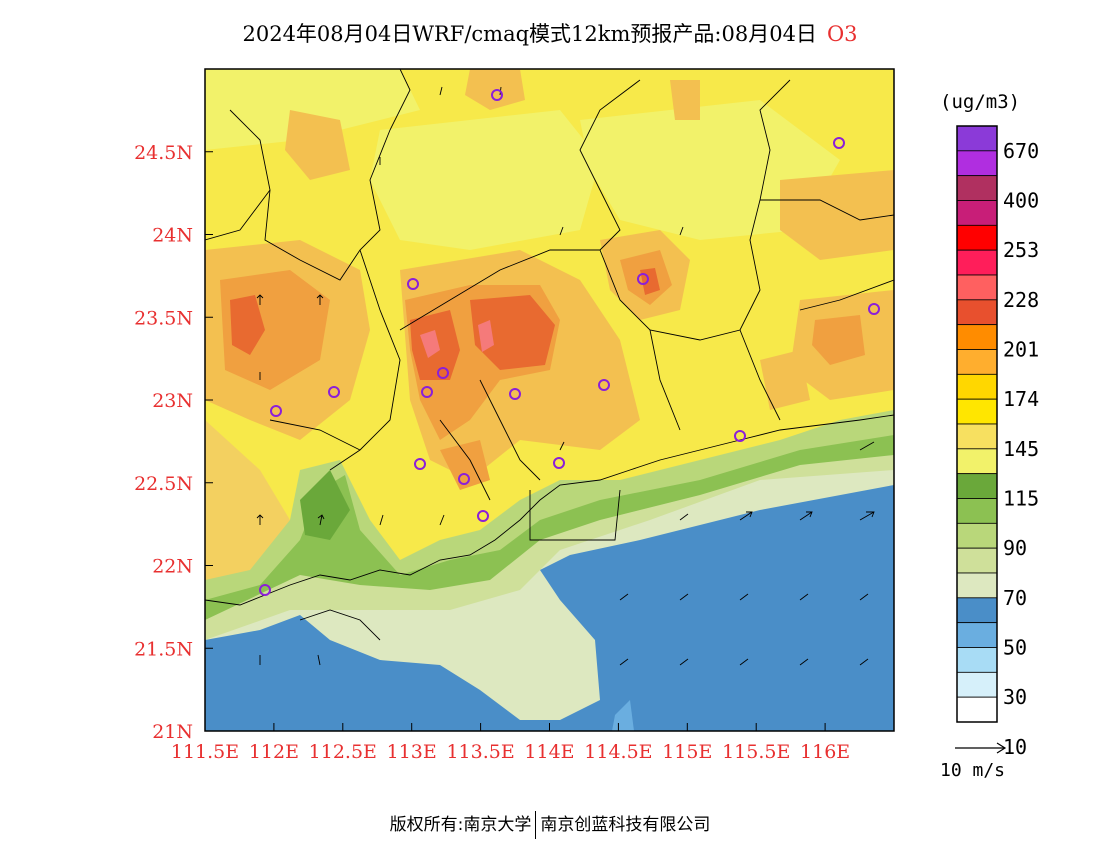  Describe the element at coordinates (1015, 648) in the screenshot. I see `legend-label: 50` at that location.